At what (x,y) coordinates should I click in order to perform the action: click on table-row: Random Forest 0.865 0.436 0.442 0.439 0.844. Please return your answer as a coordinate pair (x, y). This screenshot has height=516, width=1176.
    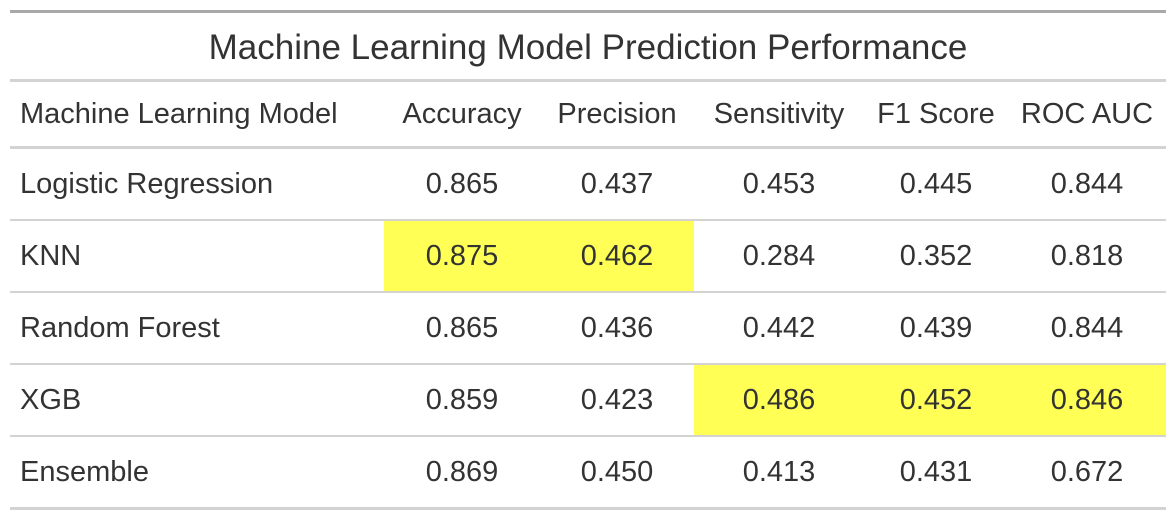
    Looking at the image, I should click on (588, 328).